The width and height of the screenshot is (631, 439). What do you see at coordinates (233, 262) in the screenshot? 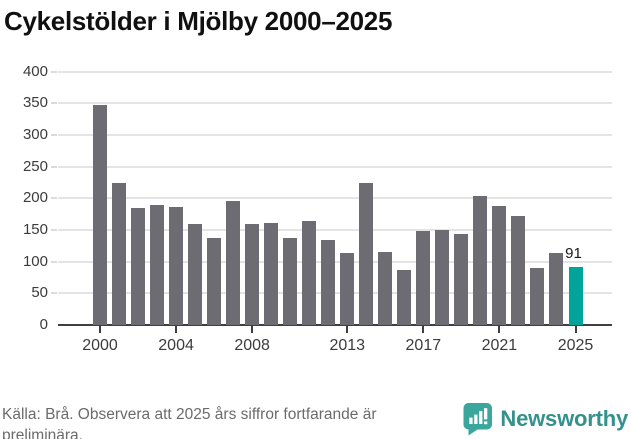
I see `bar-2007` at bounding box center [233, 262].